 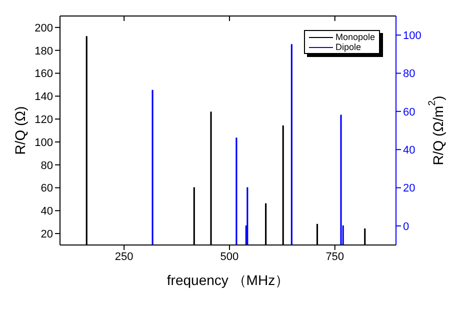 What do you see at coordinates (355, 37) in the screenshot?
I see `legend-label: Monopole` at bounding box center [355, 37].